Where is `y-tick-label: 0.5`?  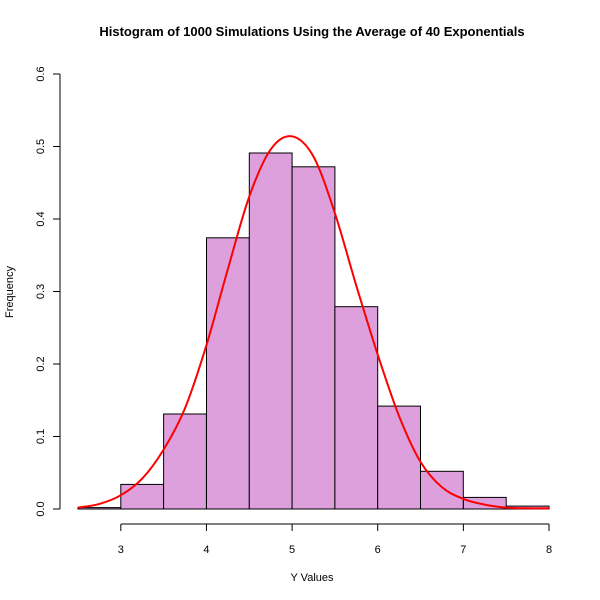 y-tick-label: 0.5 is located at coordinates (41, 146).